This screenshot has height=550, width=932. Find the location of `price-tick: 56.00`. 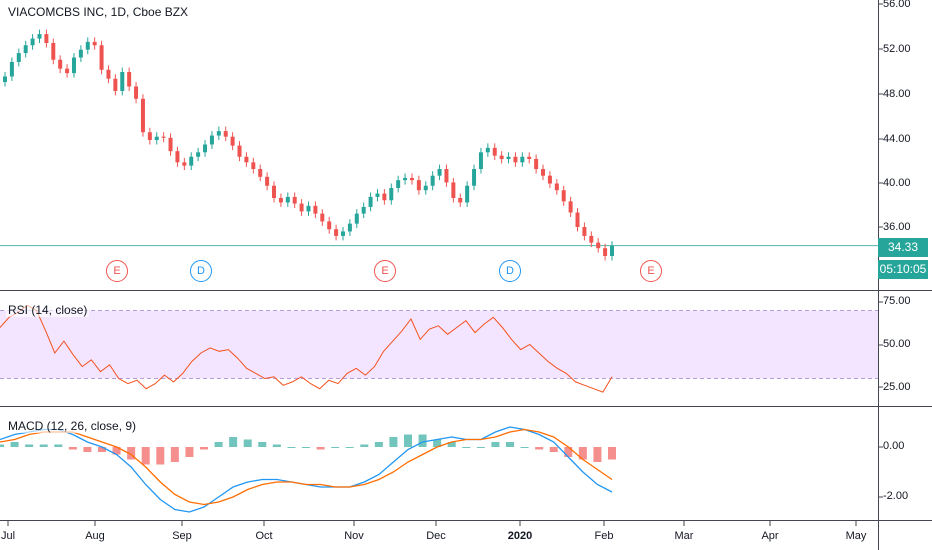

price-tick: 56.00 is located at coordinates (897, 5).